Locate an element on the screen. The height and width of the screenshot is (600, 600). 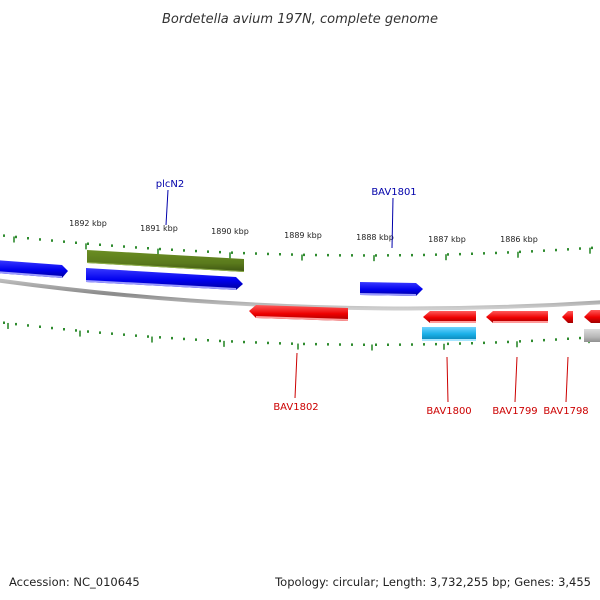
outer-tick-ring is located at coordinates (298, 248).